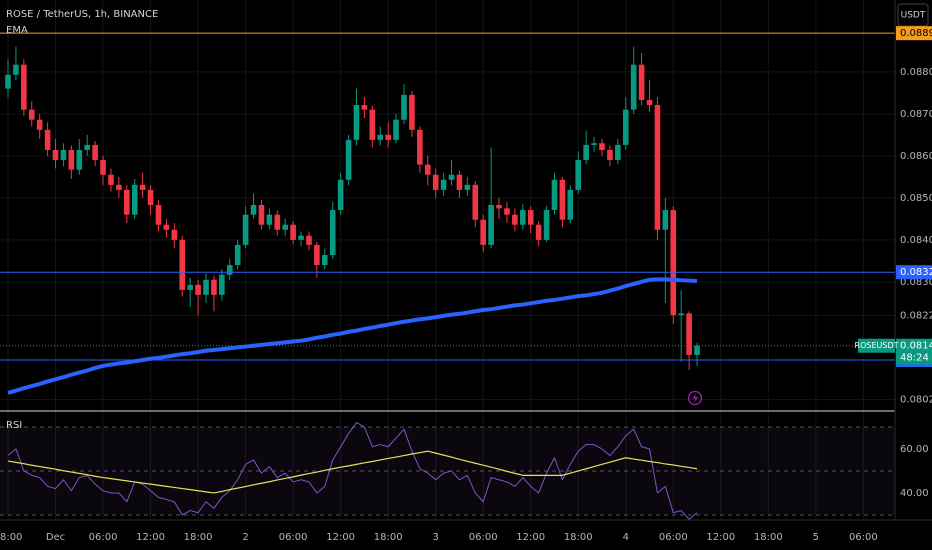 This screenshot has width=932, height=550. I want to click on symbol-box, so click(876, 345).